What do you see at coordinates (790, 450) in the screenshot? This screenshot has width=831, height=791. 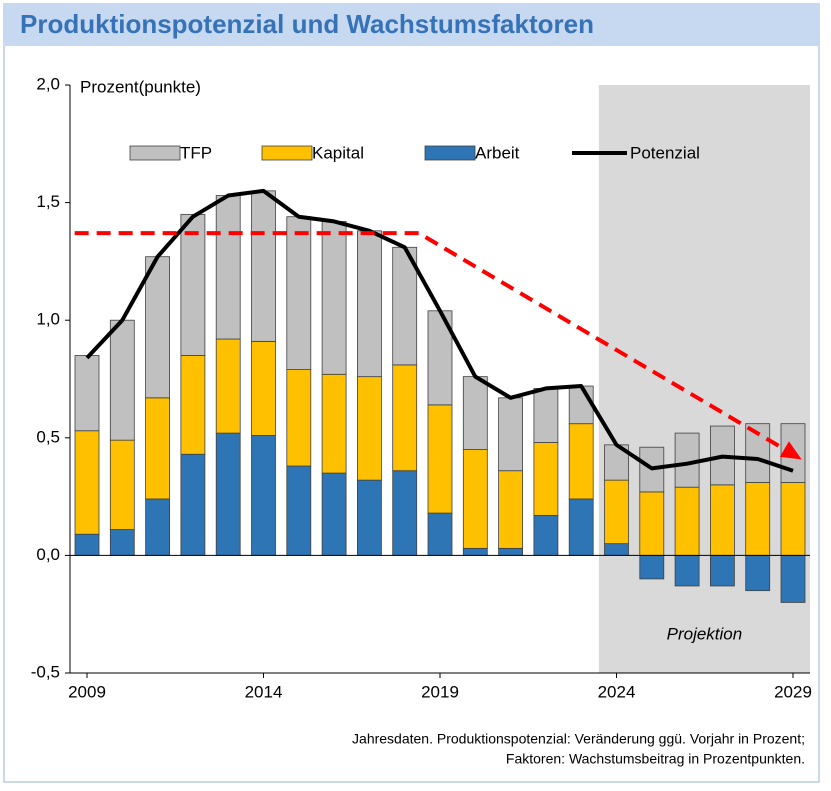 I see `trend-arrowhead` at bounding box center [790, 450].